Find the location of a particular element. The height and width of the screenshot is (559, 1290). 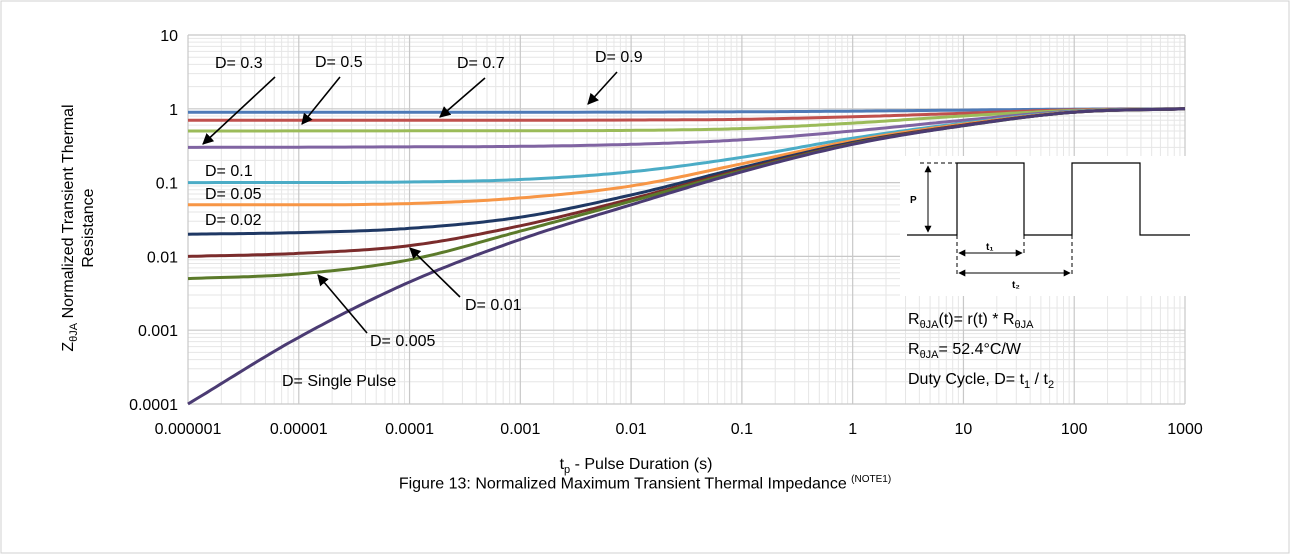

label-d-0-5: D= 0.5 is located at coordinates (339, 62).